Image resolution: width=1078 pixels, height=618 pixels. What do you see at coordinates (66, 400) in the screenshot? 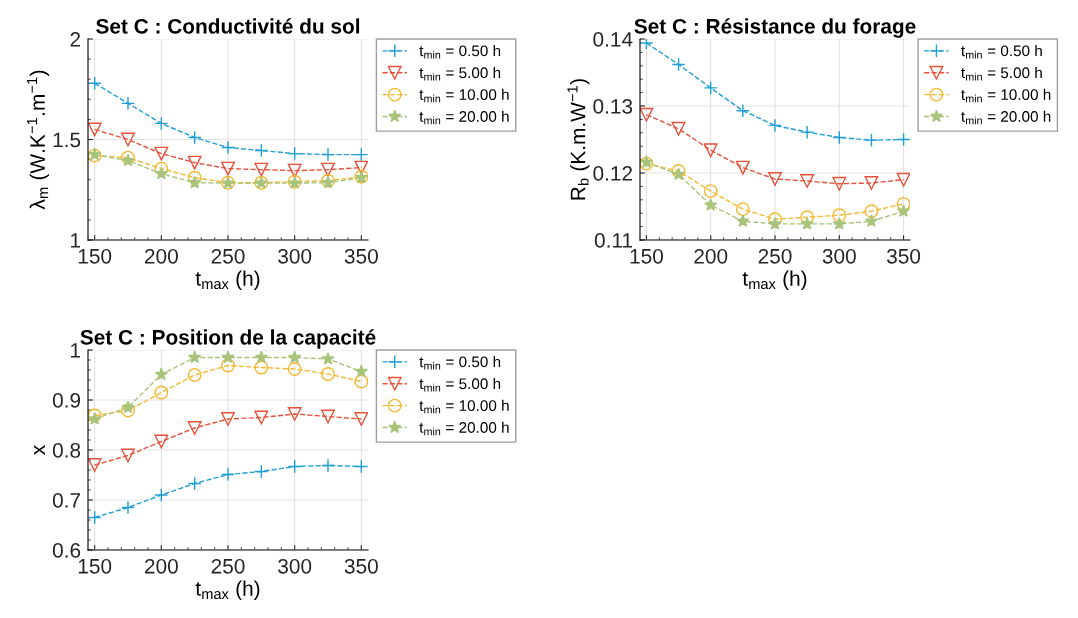
I see `y-tick-label: 0.9` at bounding box center [66, 400].